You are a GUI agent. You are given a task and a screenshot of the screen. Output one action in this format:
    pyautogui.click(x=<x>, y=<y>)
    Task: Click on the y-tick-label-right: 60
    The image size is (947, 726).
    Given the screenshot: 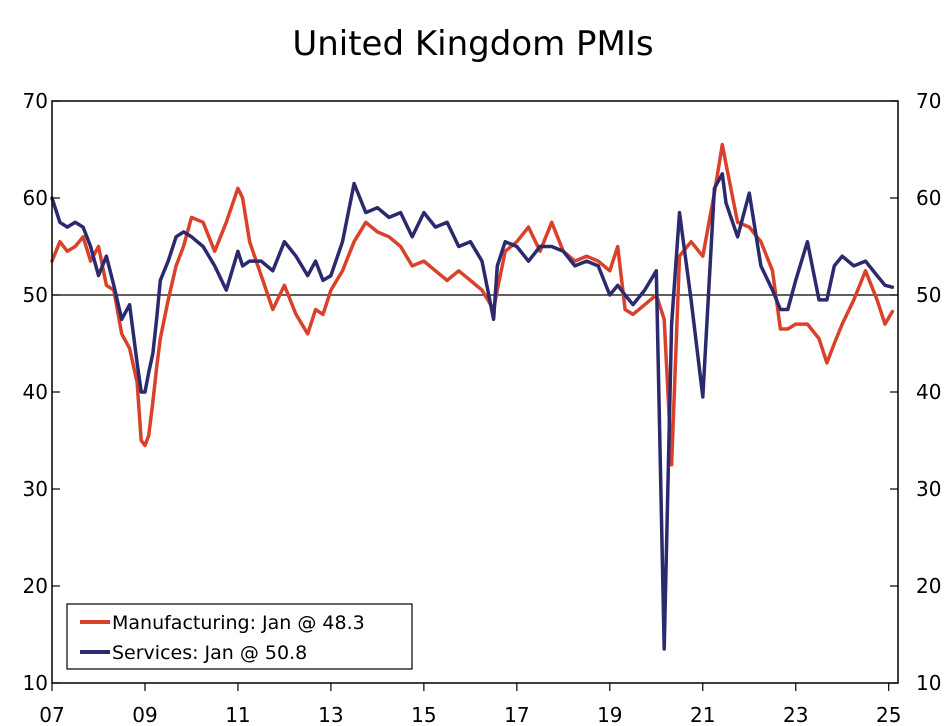 What is the action you would take?
    pyautogui.click(x=928, y=198)
    